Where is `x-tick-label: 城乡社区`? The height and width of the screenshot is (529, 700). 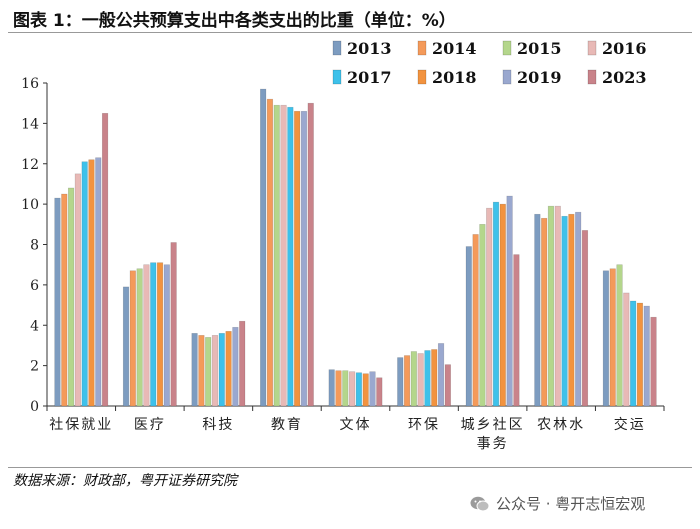
x-tick-label: 城乡社区 is located at coordinates (493, 425).